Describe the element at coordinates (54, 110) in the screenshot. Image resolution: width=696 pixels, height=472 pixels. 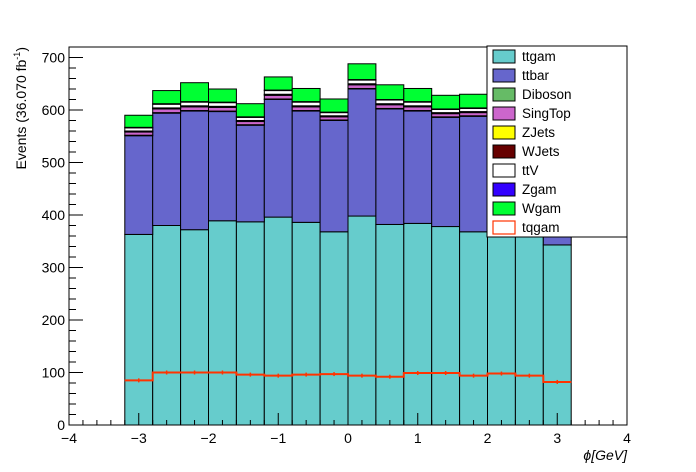
I see `y-tick-label: 600` at that location.